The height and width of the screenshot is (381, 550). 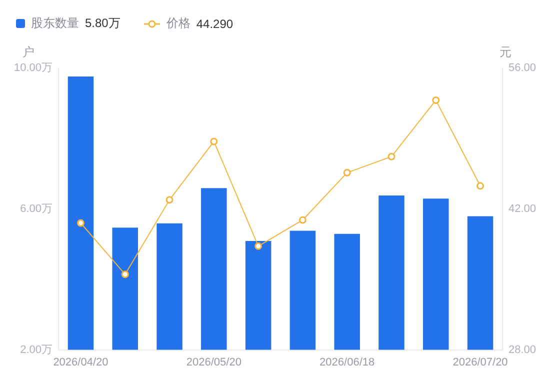 I want to click on text: 44.290, so click(x=215, y=23).